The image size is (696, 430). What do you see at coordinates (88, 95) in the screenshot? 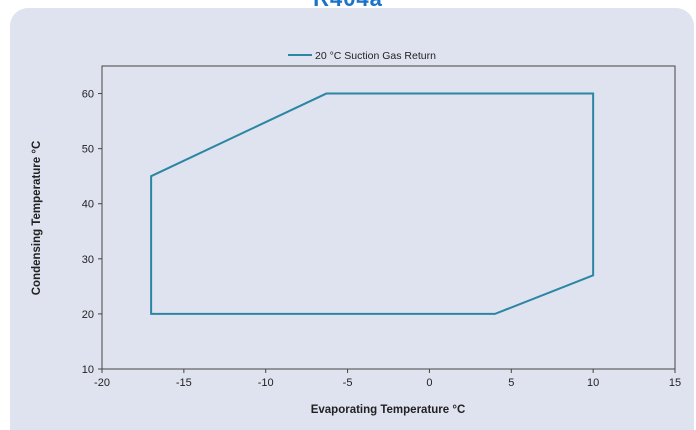
I see `y-tick-label: 60` at bounding box center [88, 95].